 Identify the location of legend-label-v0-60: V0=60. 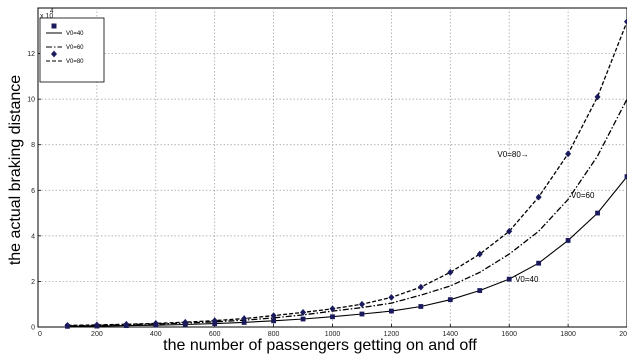
(75, 48).